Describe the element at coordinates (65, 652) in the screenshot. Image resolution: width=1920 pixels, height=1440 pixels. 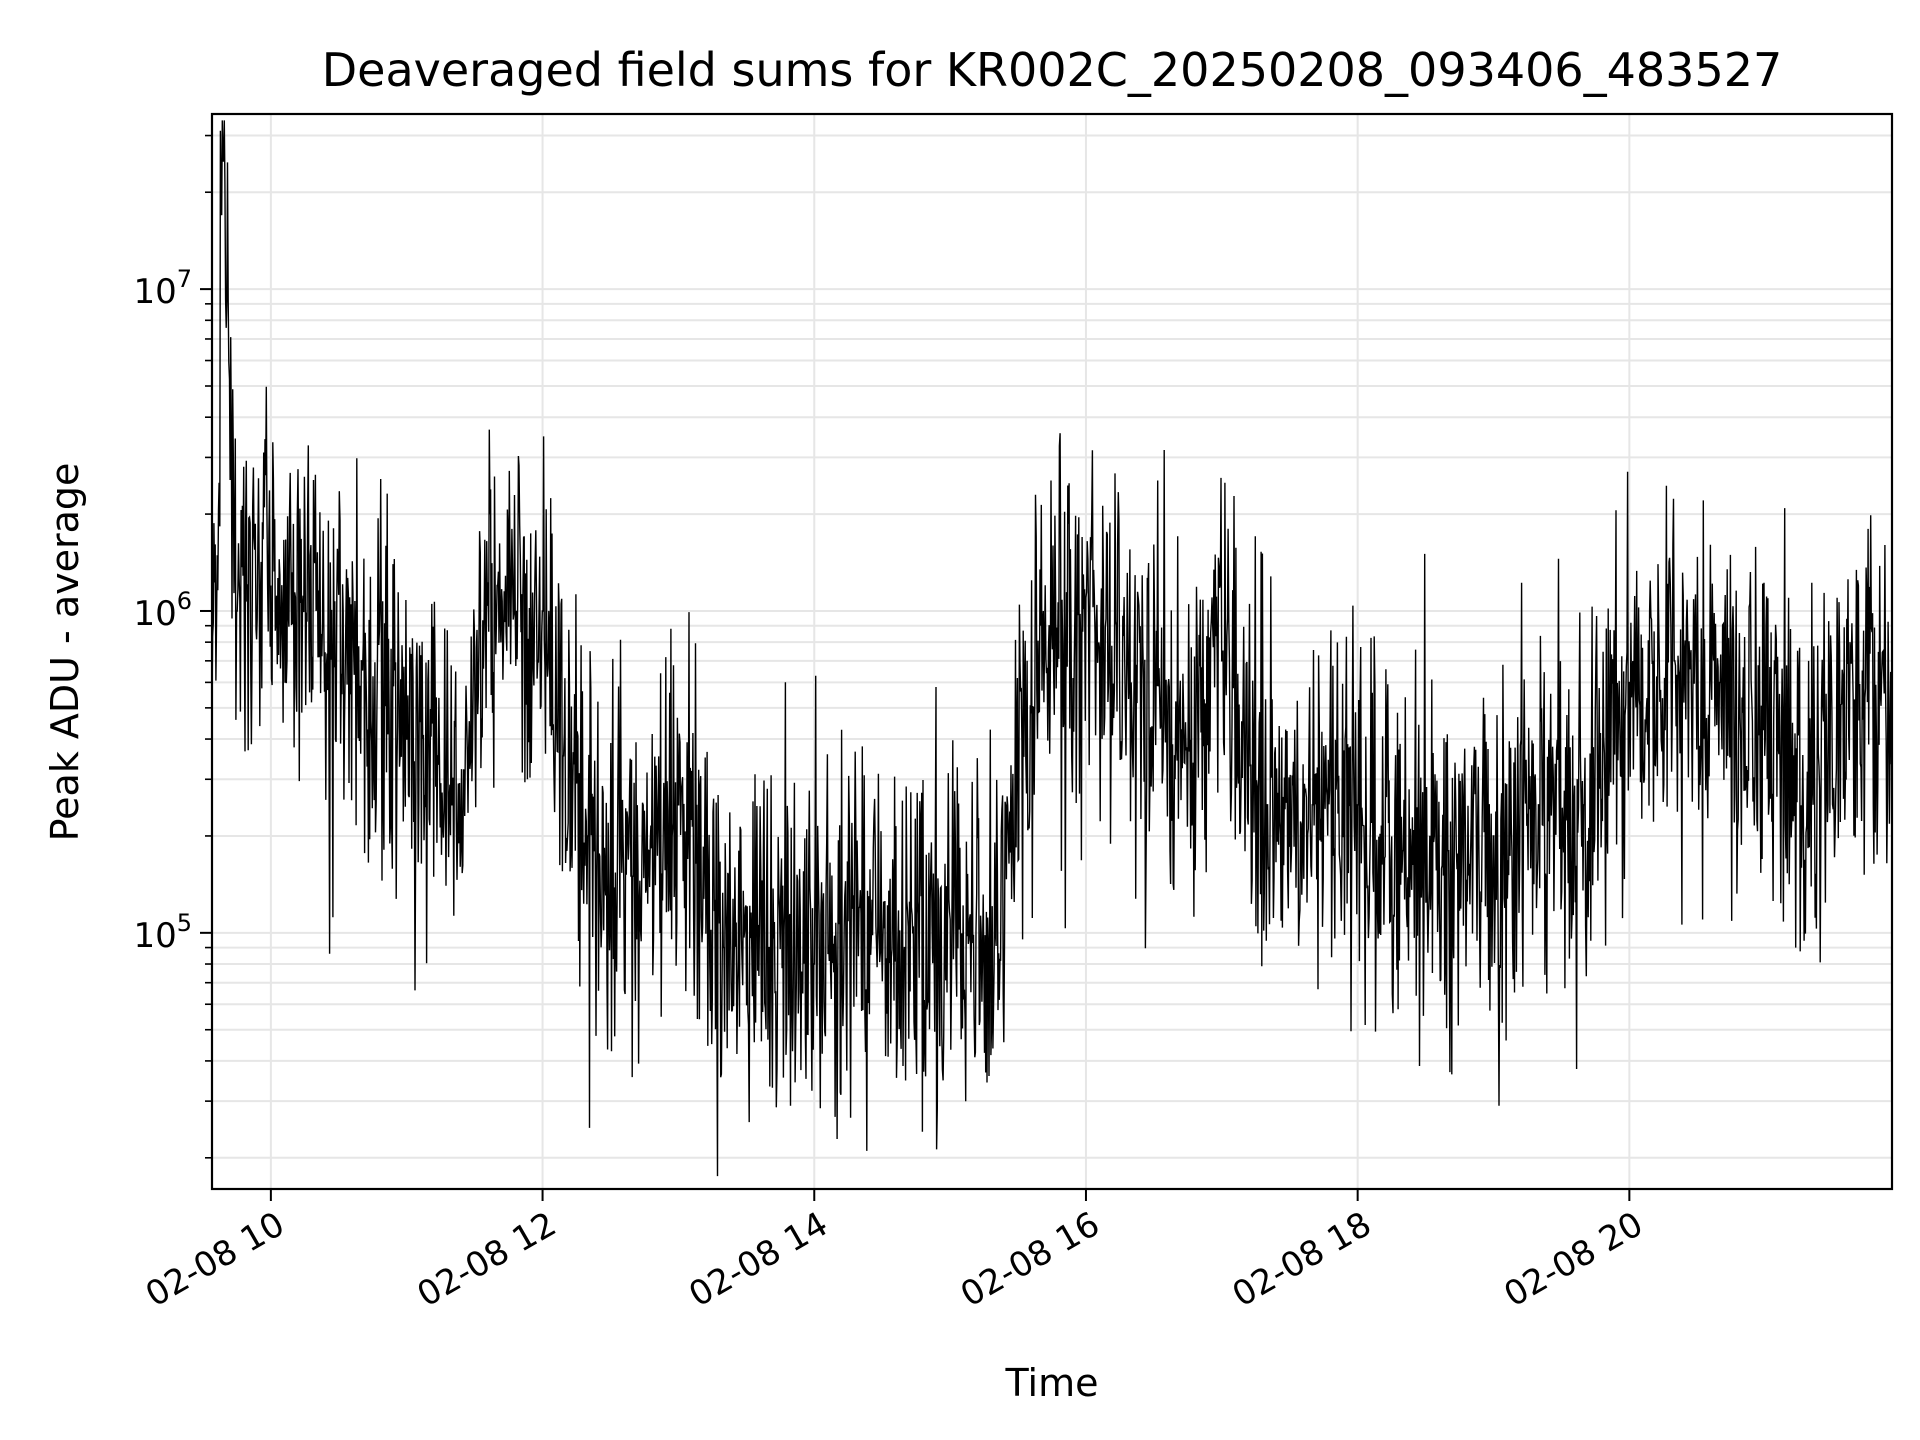
I see `y-axis-label: Peak ADU - average` at that location.